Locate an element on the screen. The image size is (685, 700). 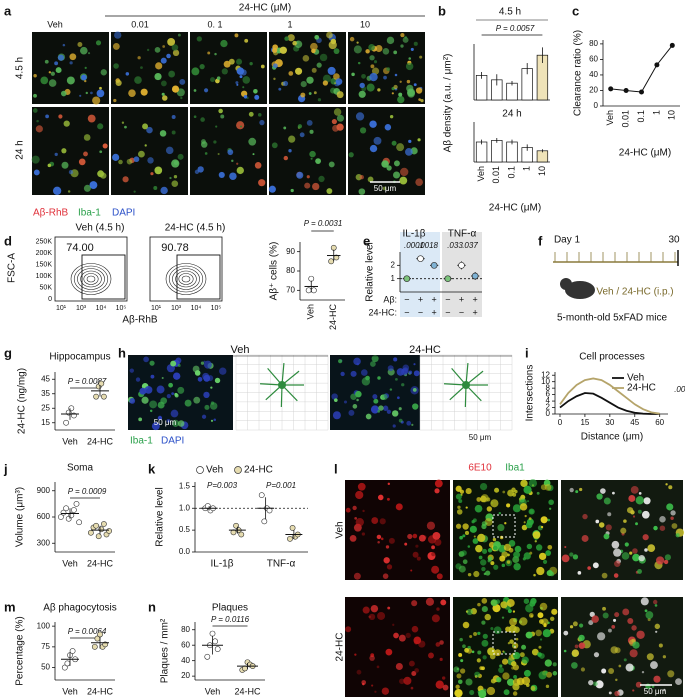
flow-plot is located at coordinates (186, 269).